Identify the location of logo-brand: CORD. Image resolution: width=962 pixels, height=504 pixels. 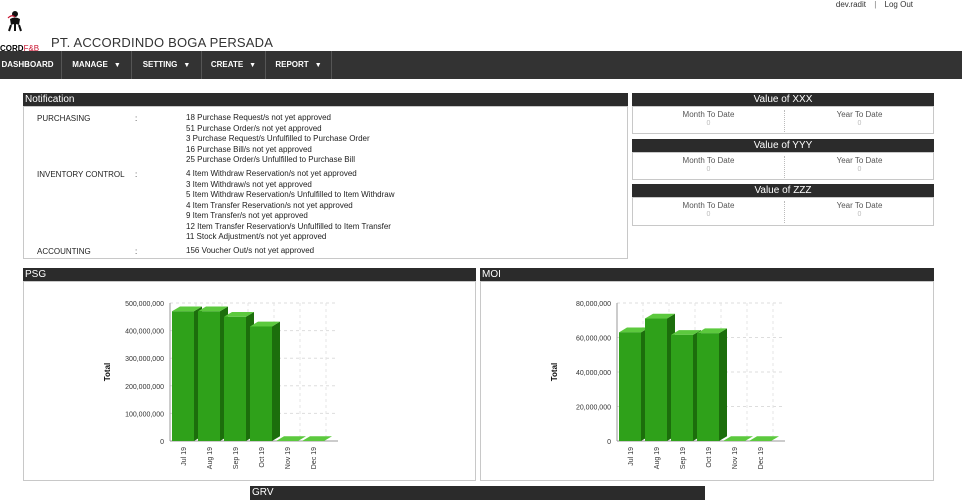
(12, 48).